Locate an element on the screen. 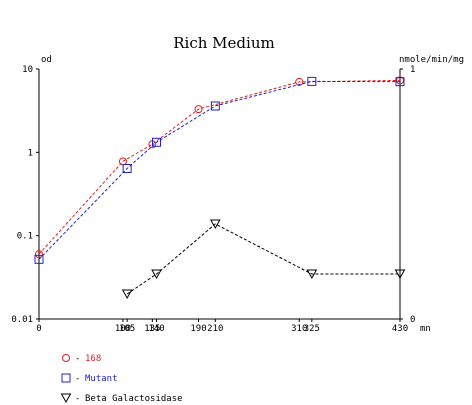  series-beta-galactosidase is located at coordinates (263, 259).